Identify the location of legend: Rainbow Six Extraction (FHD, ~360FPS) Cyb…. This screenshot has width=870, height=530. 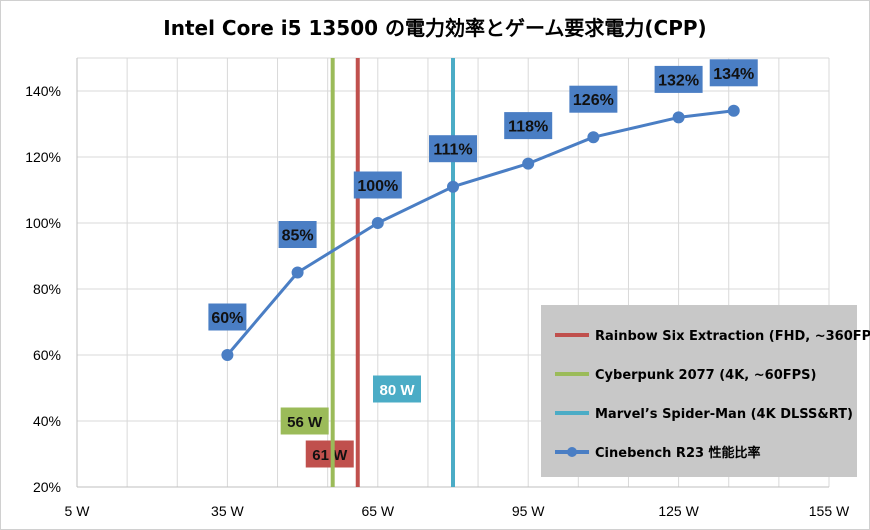
(705, 391).